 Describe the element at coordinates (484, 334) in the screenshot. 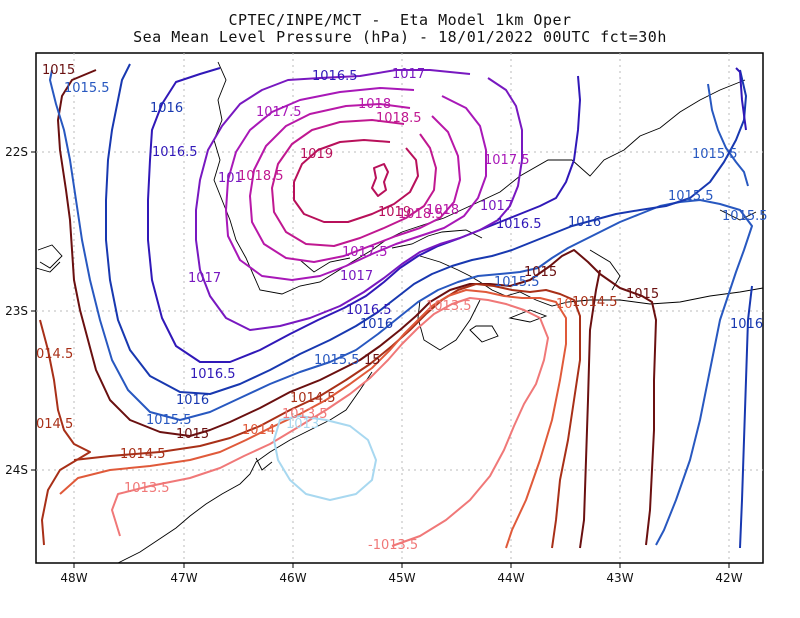

I see `island` at that location.